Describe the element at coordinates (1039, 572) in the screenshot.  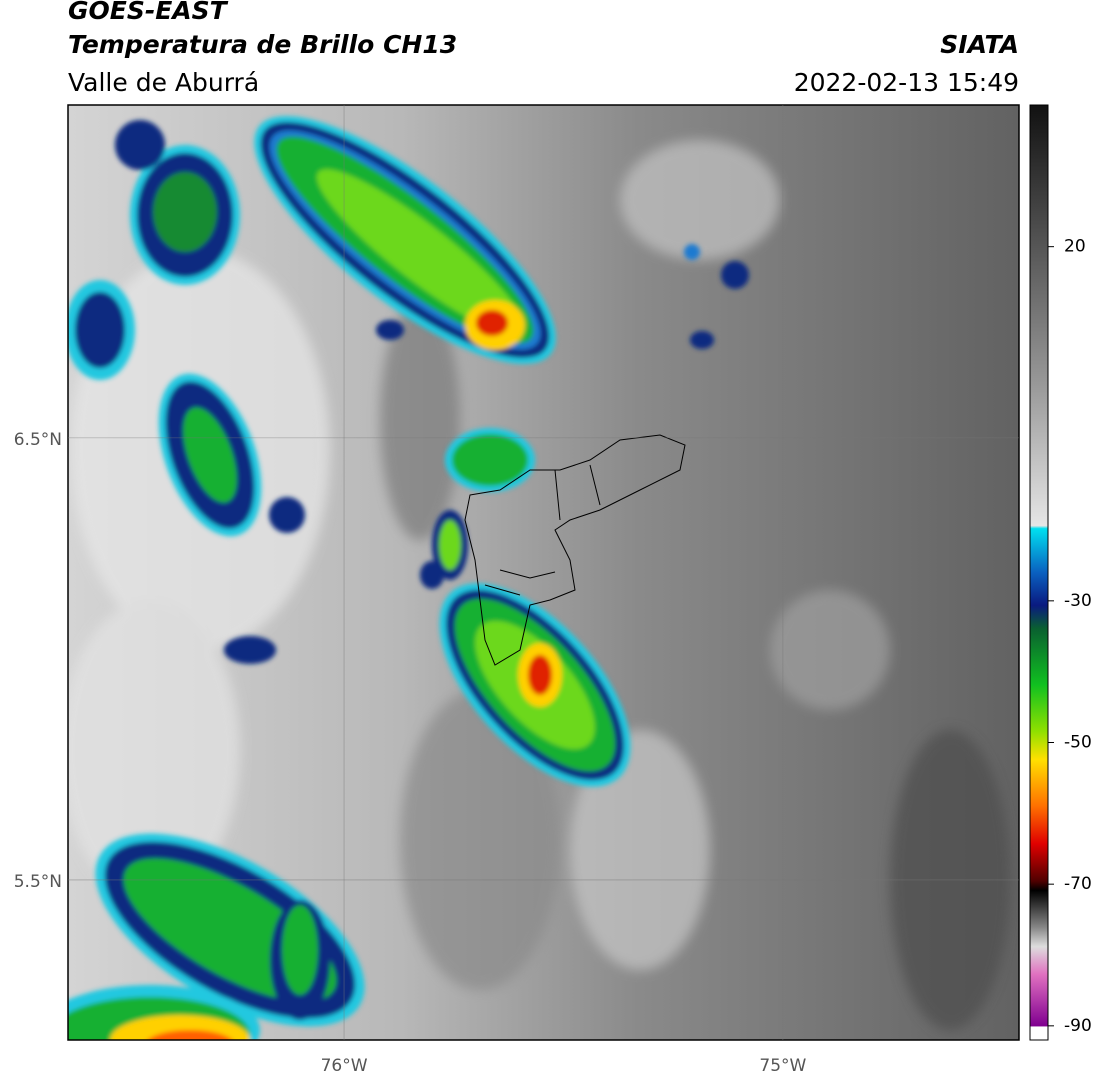
I see `colorbar` at that location.